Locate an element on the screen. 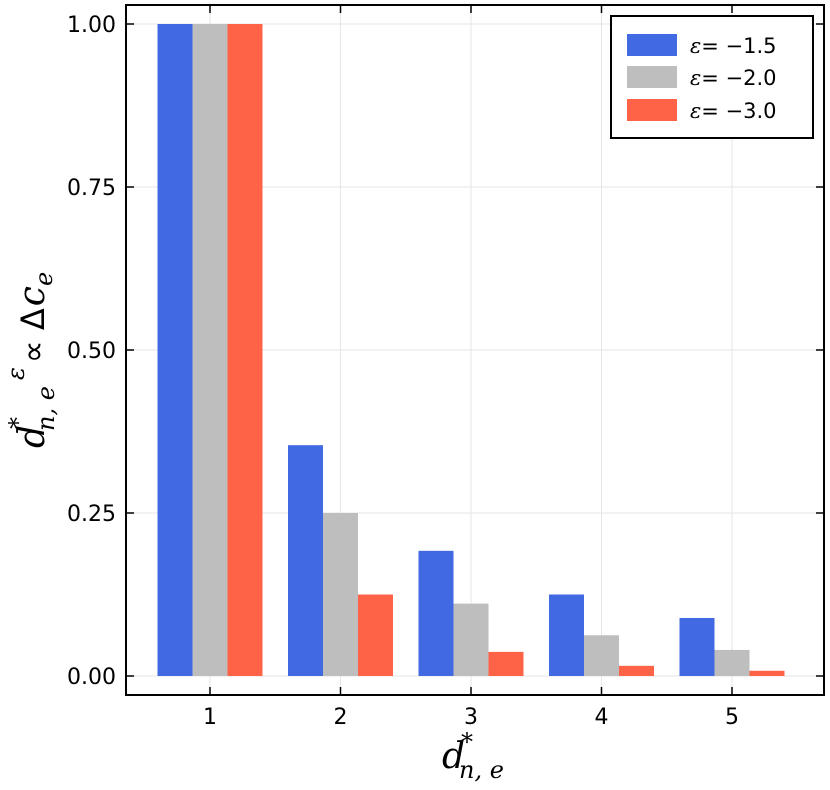 The image size is (830, 790). legend: ε= −1.5 ε= −2.0 ε= −3.0 is located at coordinates (712, 77).